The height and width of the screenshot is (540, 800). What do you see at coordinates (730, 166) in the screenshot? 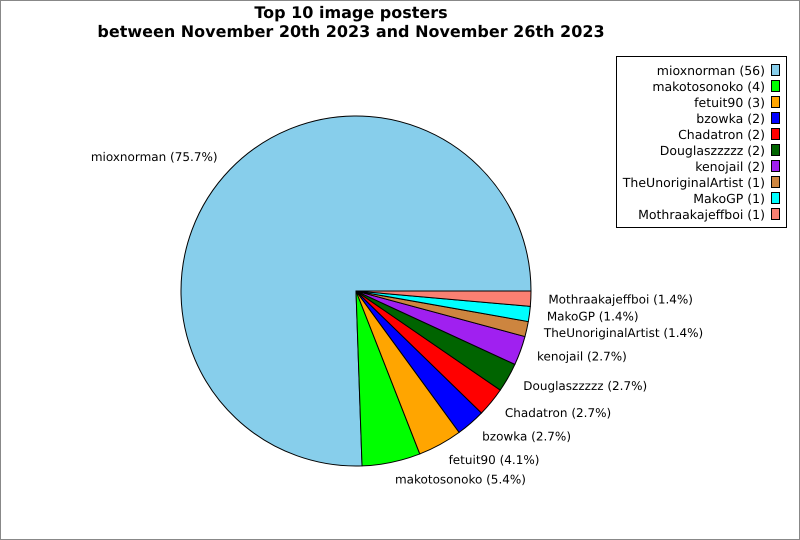
I see `legend-label: kenojail (2)` at bounding box center [730, 166].